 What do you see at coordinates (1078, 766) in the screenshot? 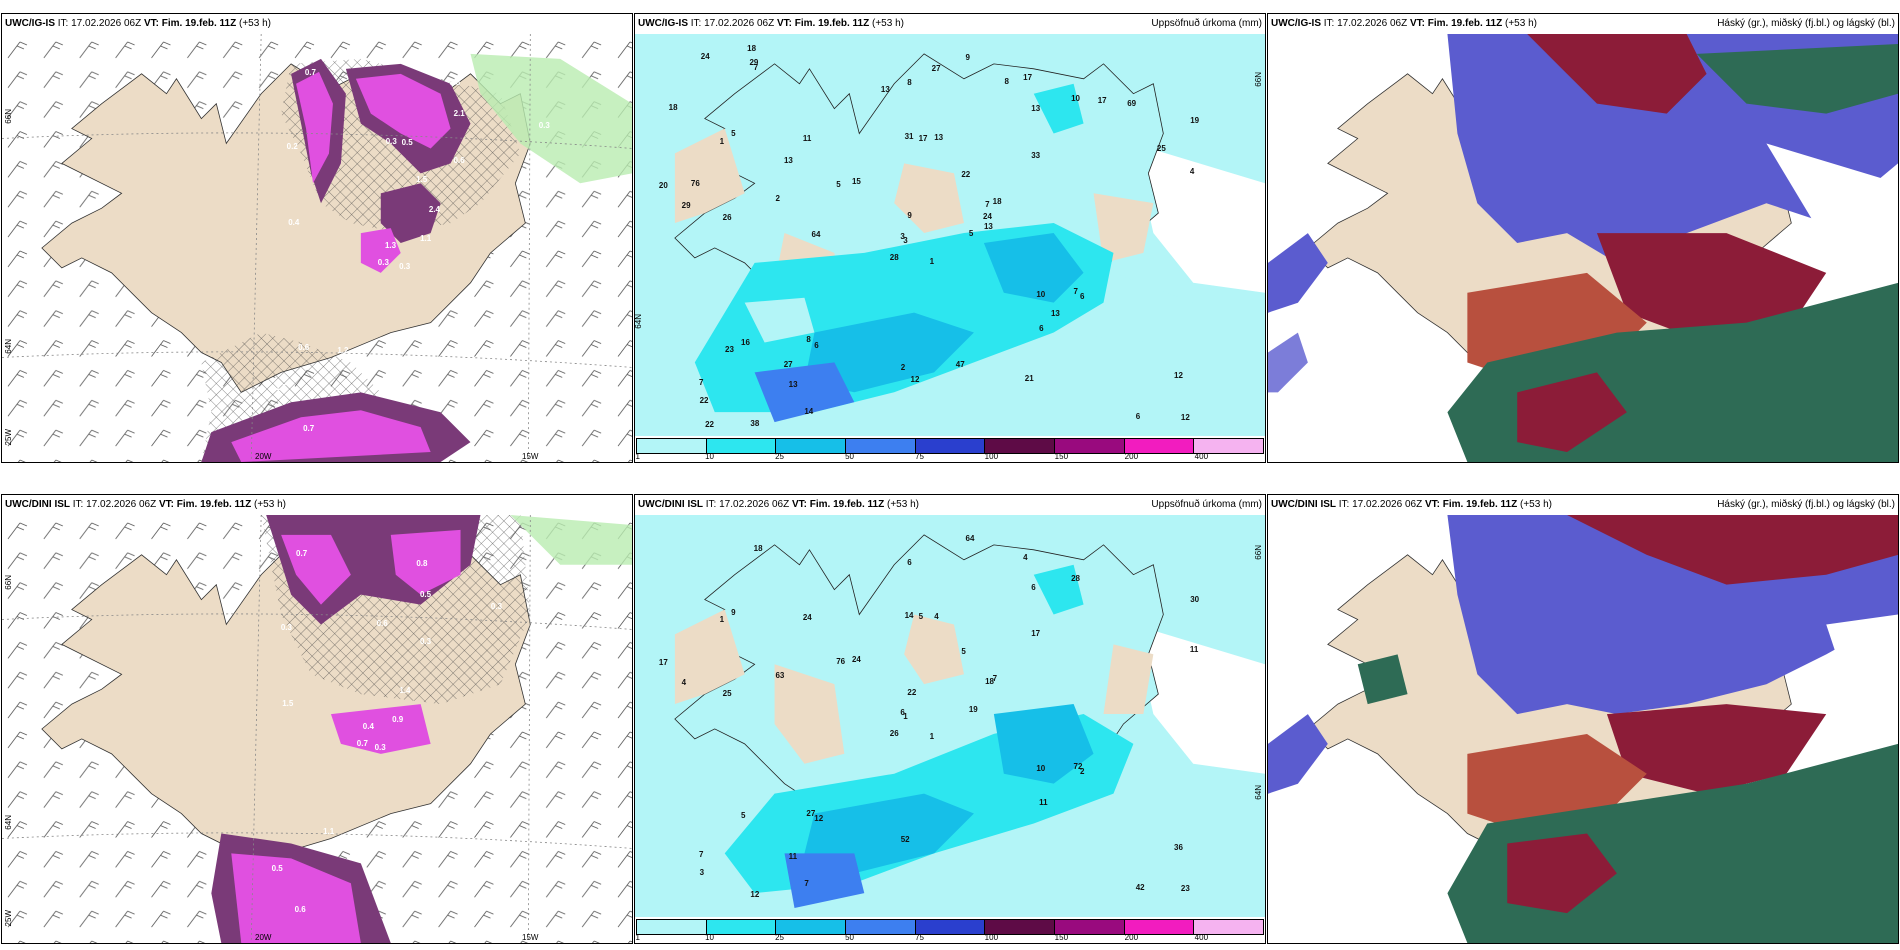
I see `value-label: 72` at bounding box center [1078, 766].